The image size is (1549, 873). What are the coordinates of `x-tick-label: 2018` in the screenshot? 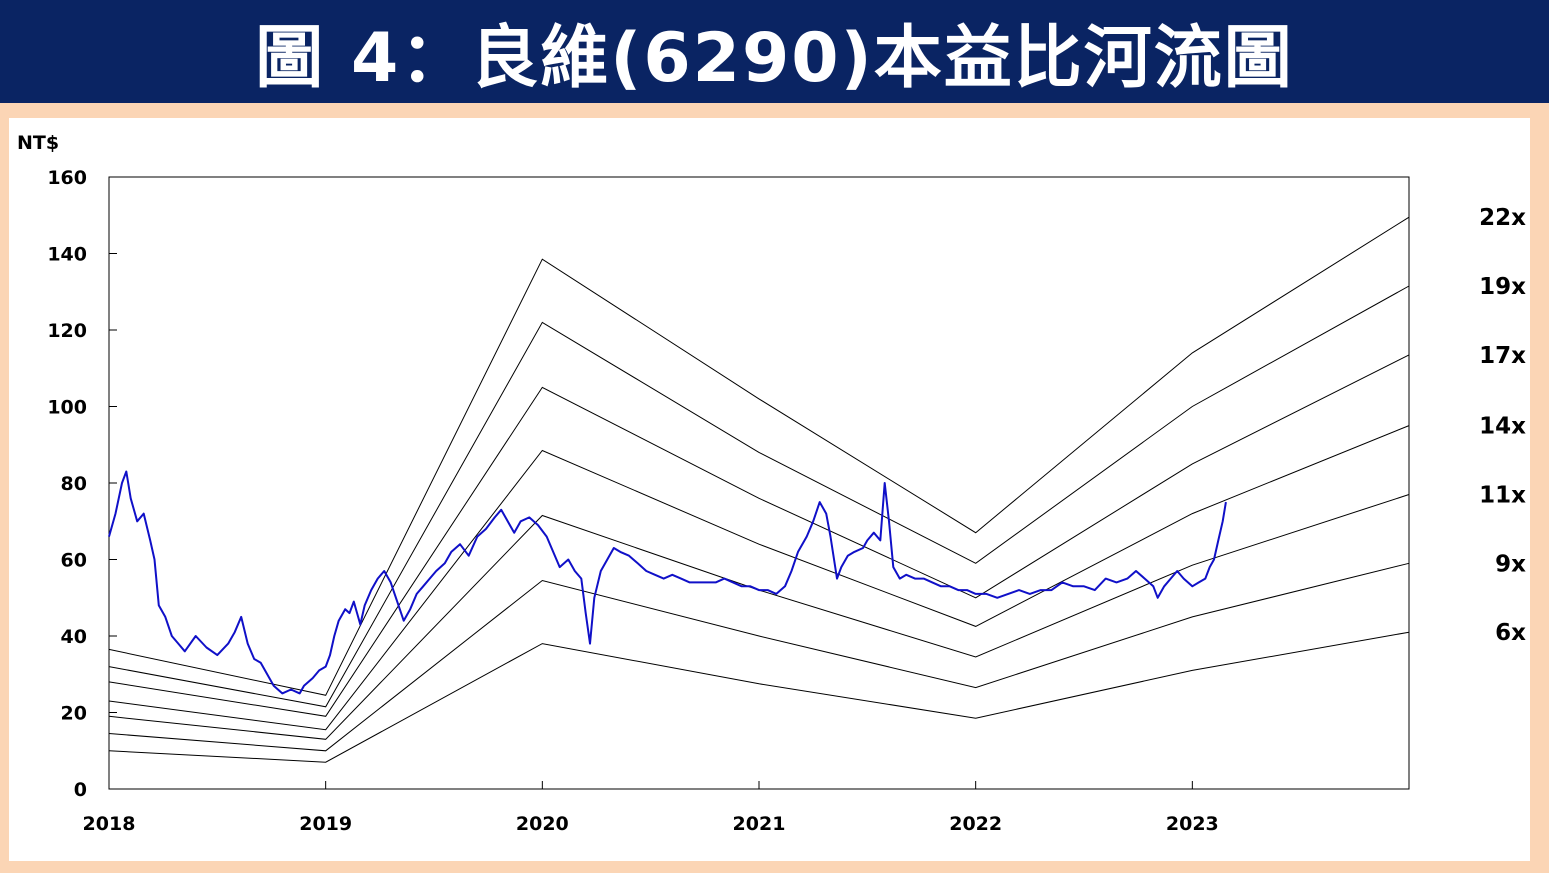 It's located at (109, 824).